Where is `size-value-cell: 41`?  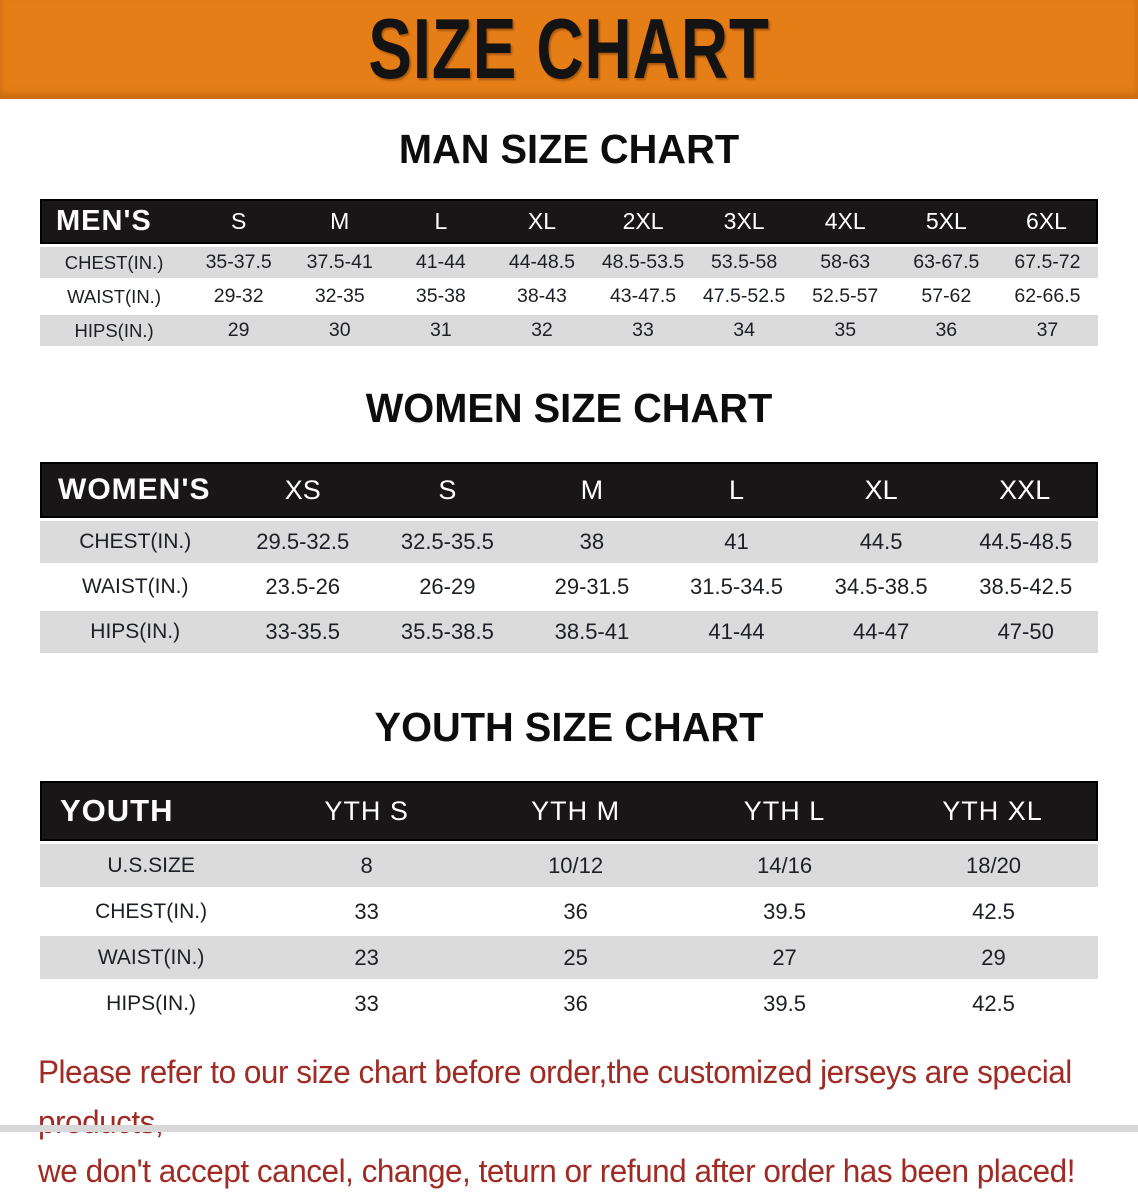
size-value-cell: 41 is located at coordinates (736, 542).